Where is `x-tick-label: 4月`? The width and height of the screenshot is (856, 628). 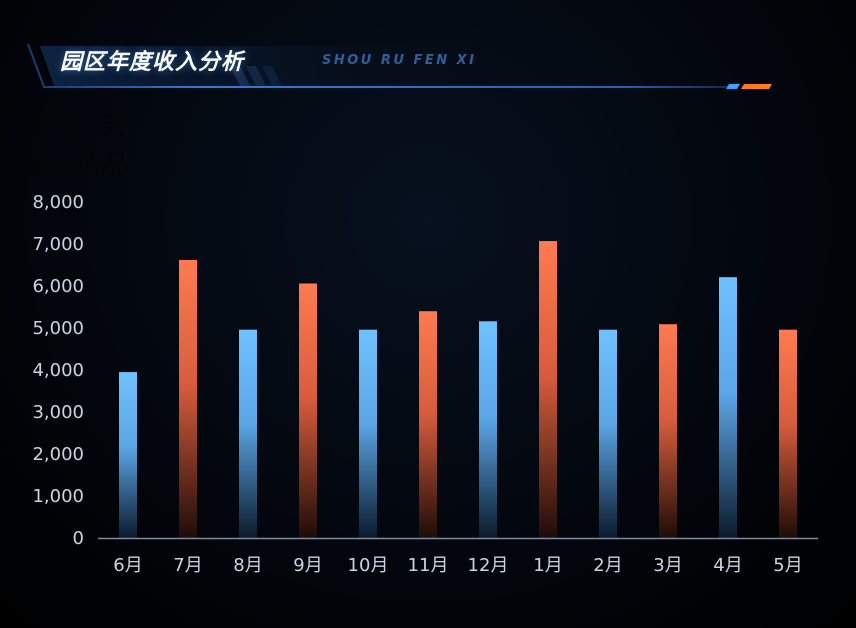
x-tick-label: 4月 is located at coordinates (727, 565).